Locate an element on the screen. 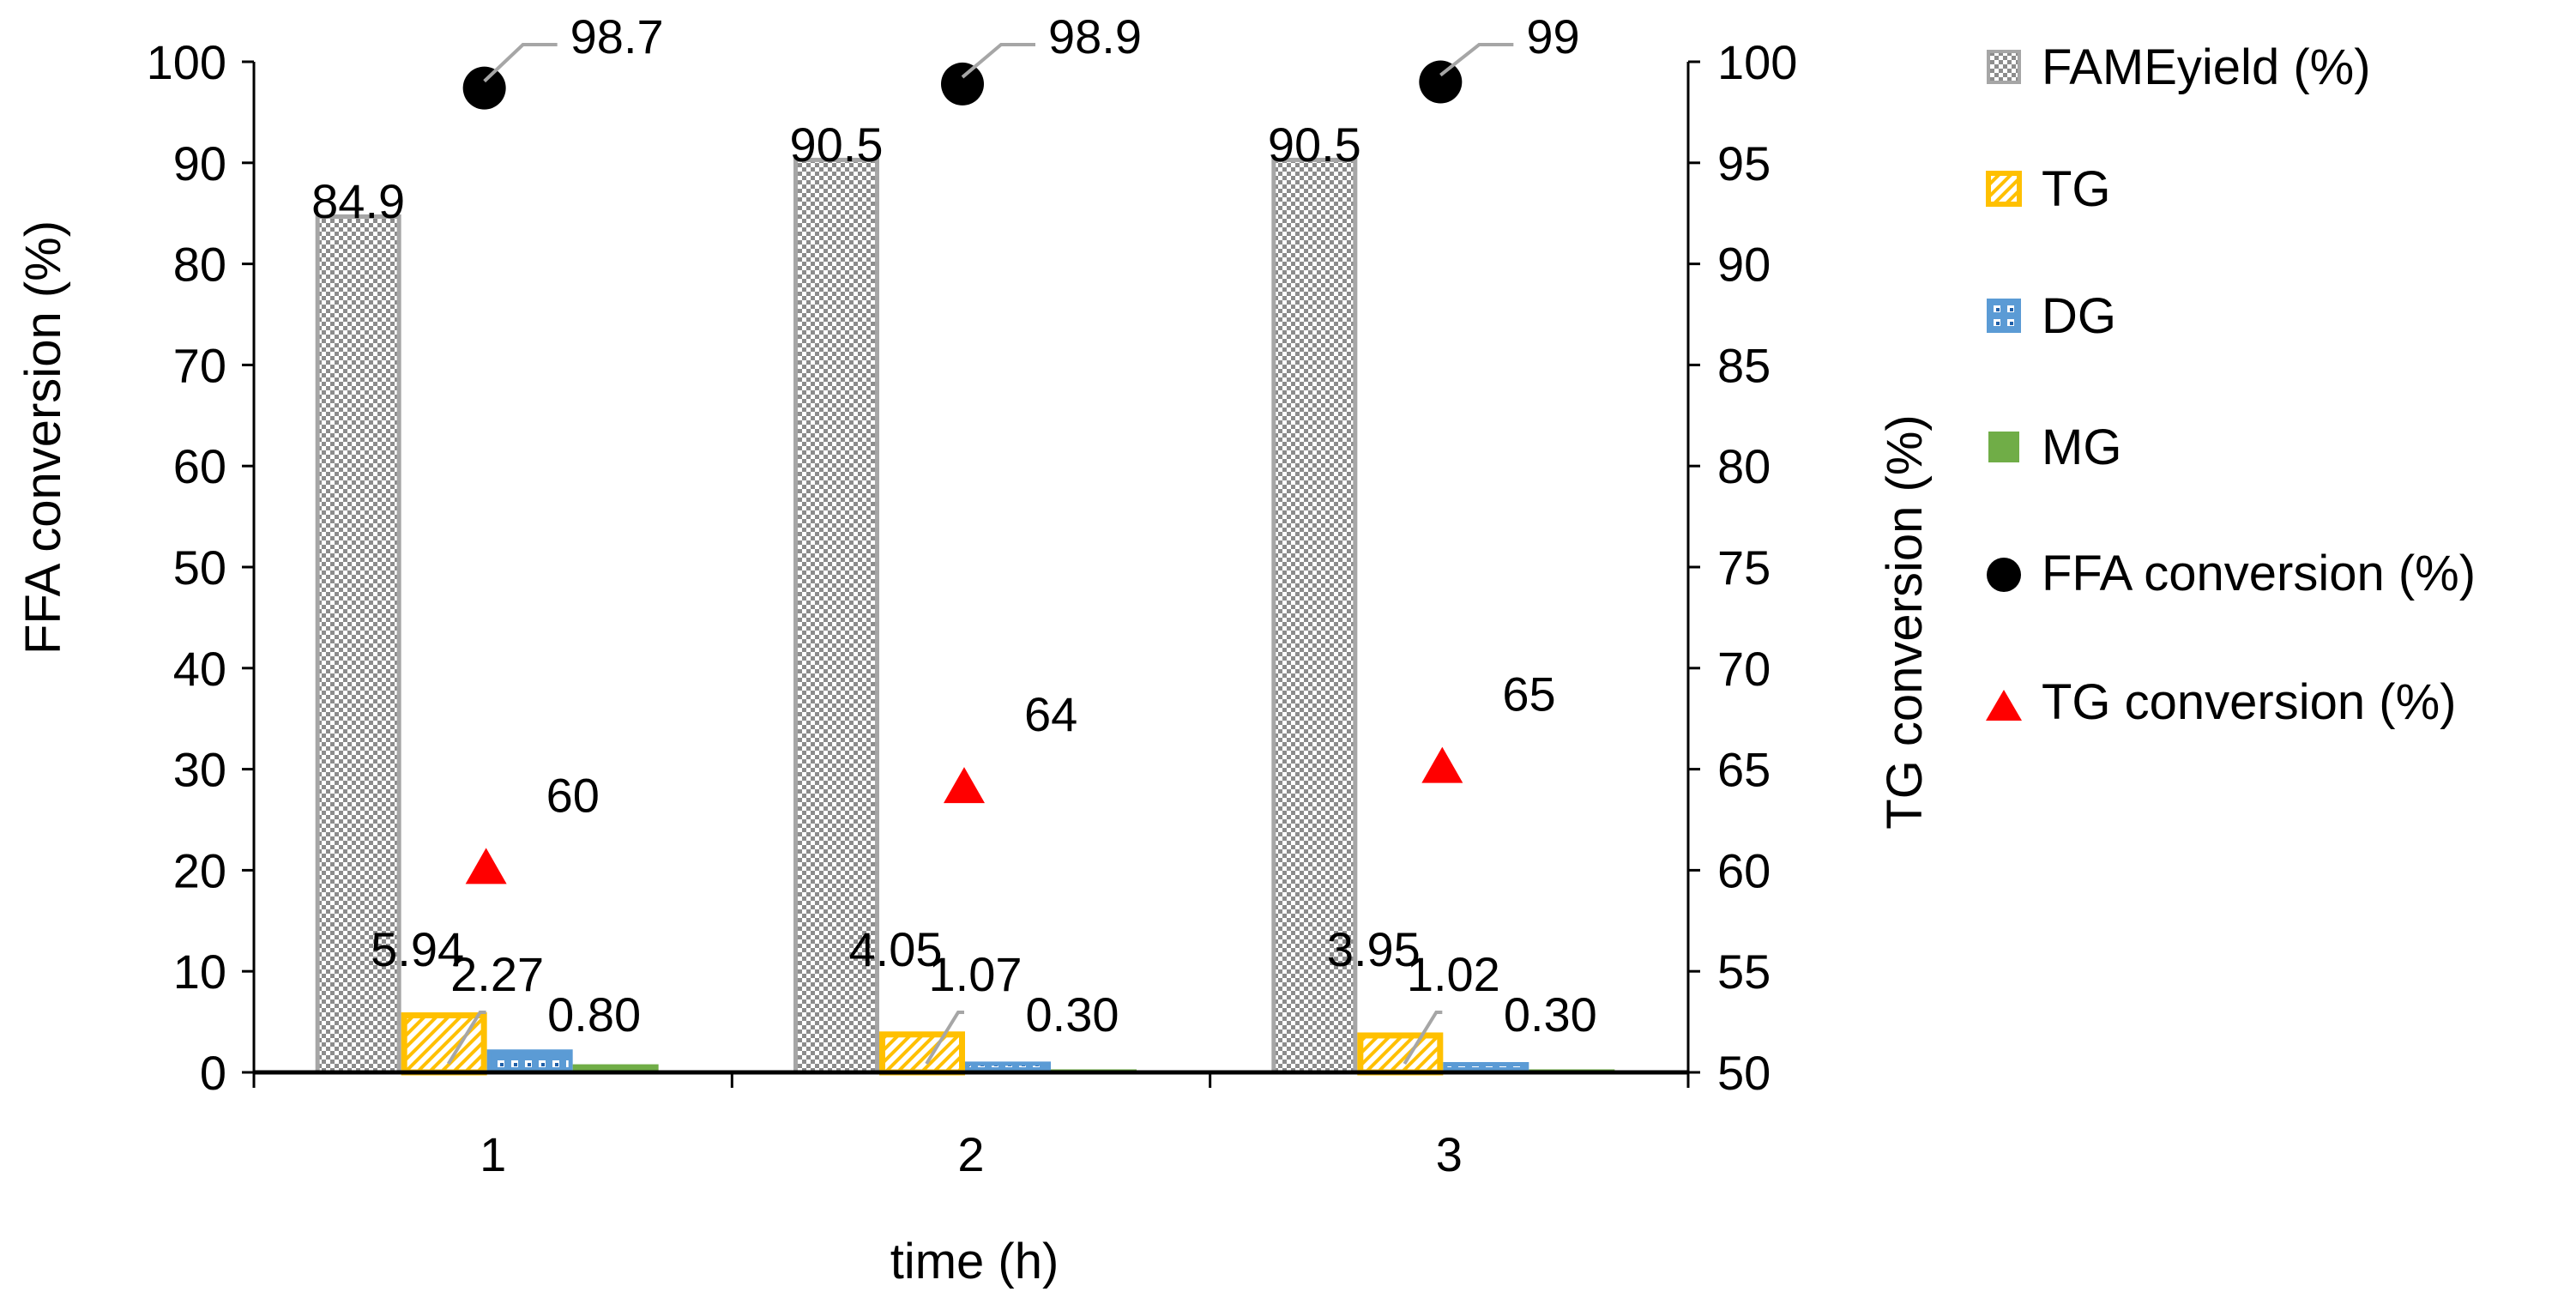  legend-marker-ffa is located at coordinates (2004, 575).